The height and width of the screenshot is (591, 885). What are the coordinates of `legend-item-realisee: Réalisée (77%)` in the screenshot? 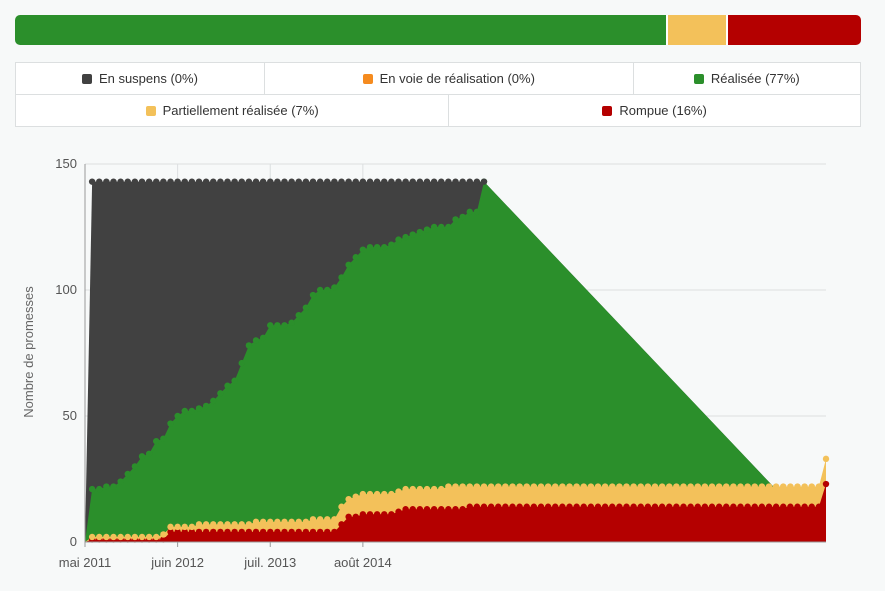 It's located at (747, 78).